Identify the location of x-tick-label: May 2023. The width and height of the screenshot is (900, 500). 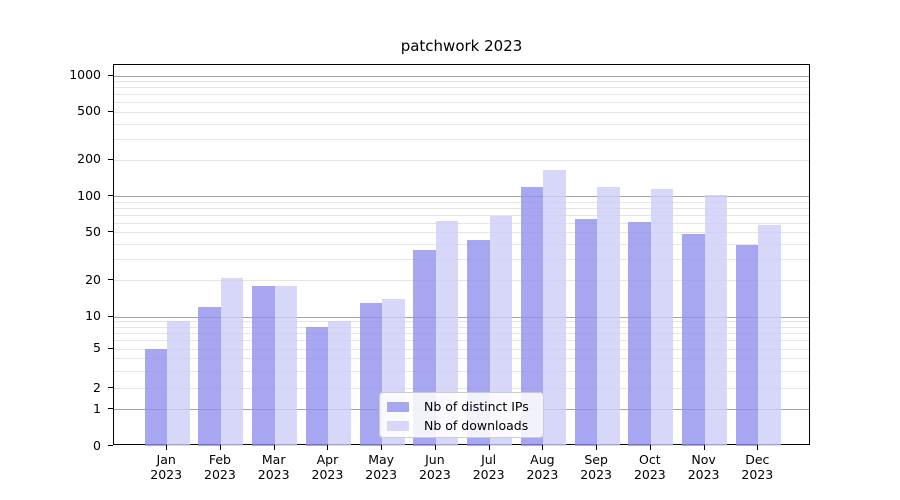
(381, 467).